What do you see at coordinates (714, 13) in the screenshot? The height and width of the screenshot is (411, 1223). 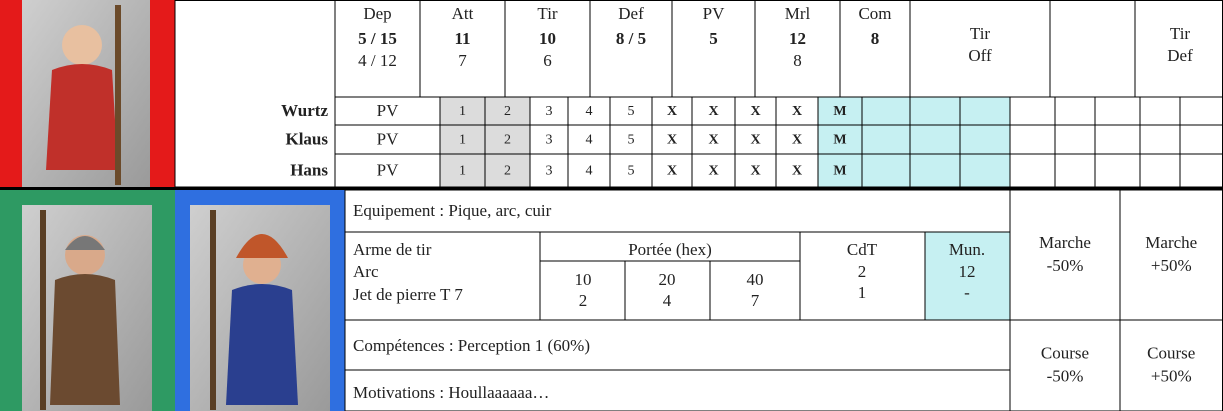 I see `stat-label: PV` at bounding box center [714, 13].